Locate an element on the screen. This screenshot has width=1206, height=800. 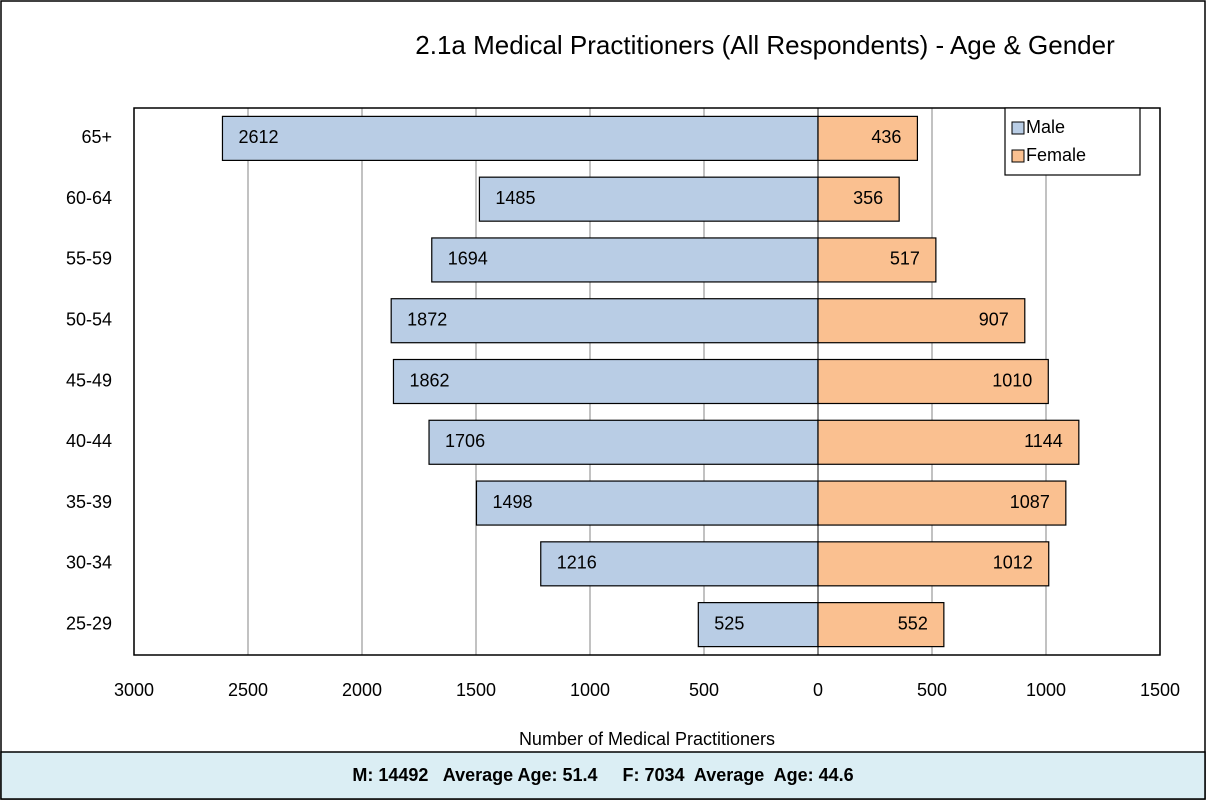
x-tick-label: 3000 is located at coordinates (134, 690).